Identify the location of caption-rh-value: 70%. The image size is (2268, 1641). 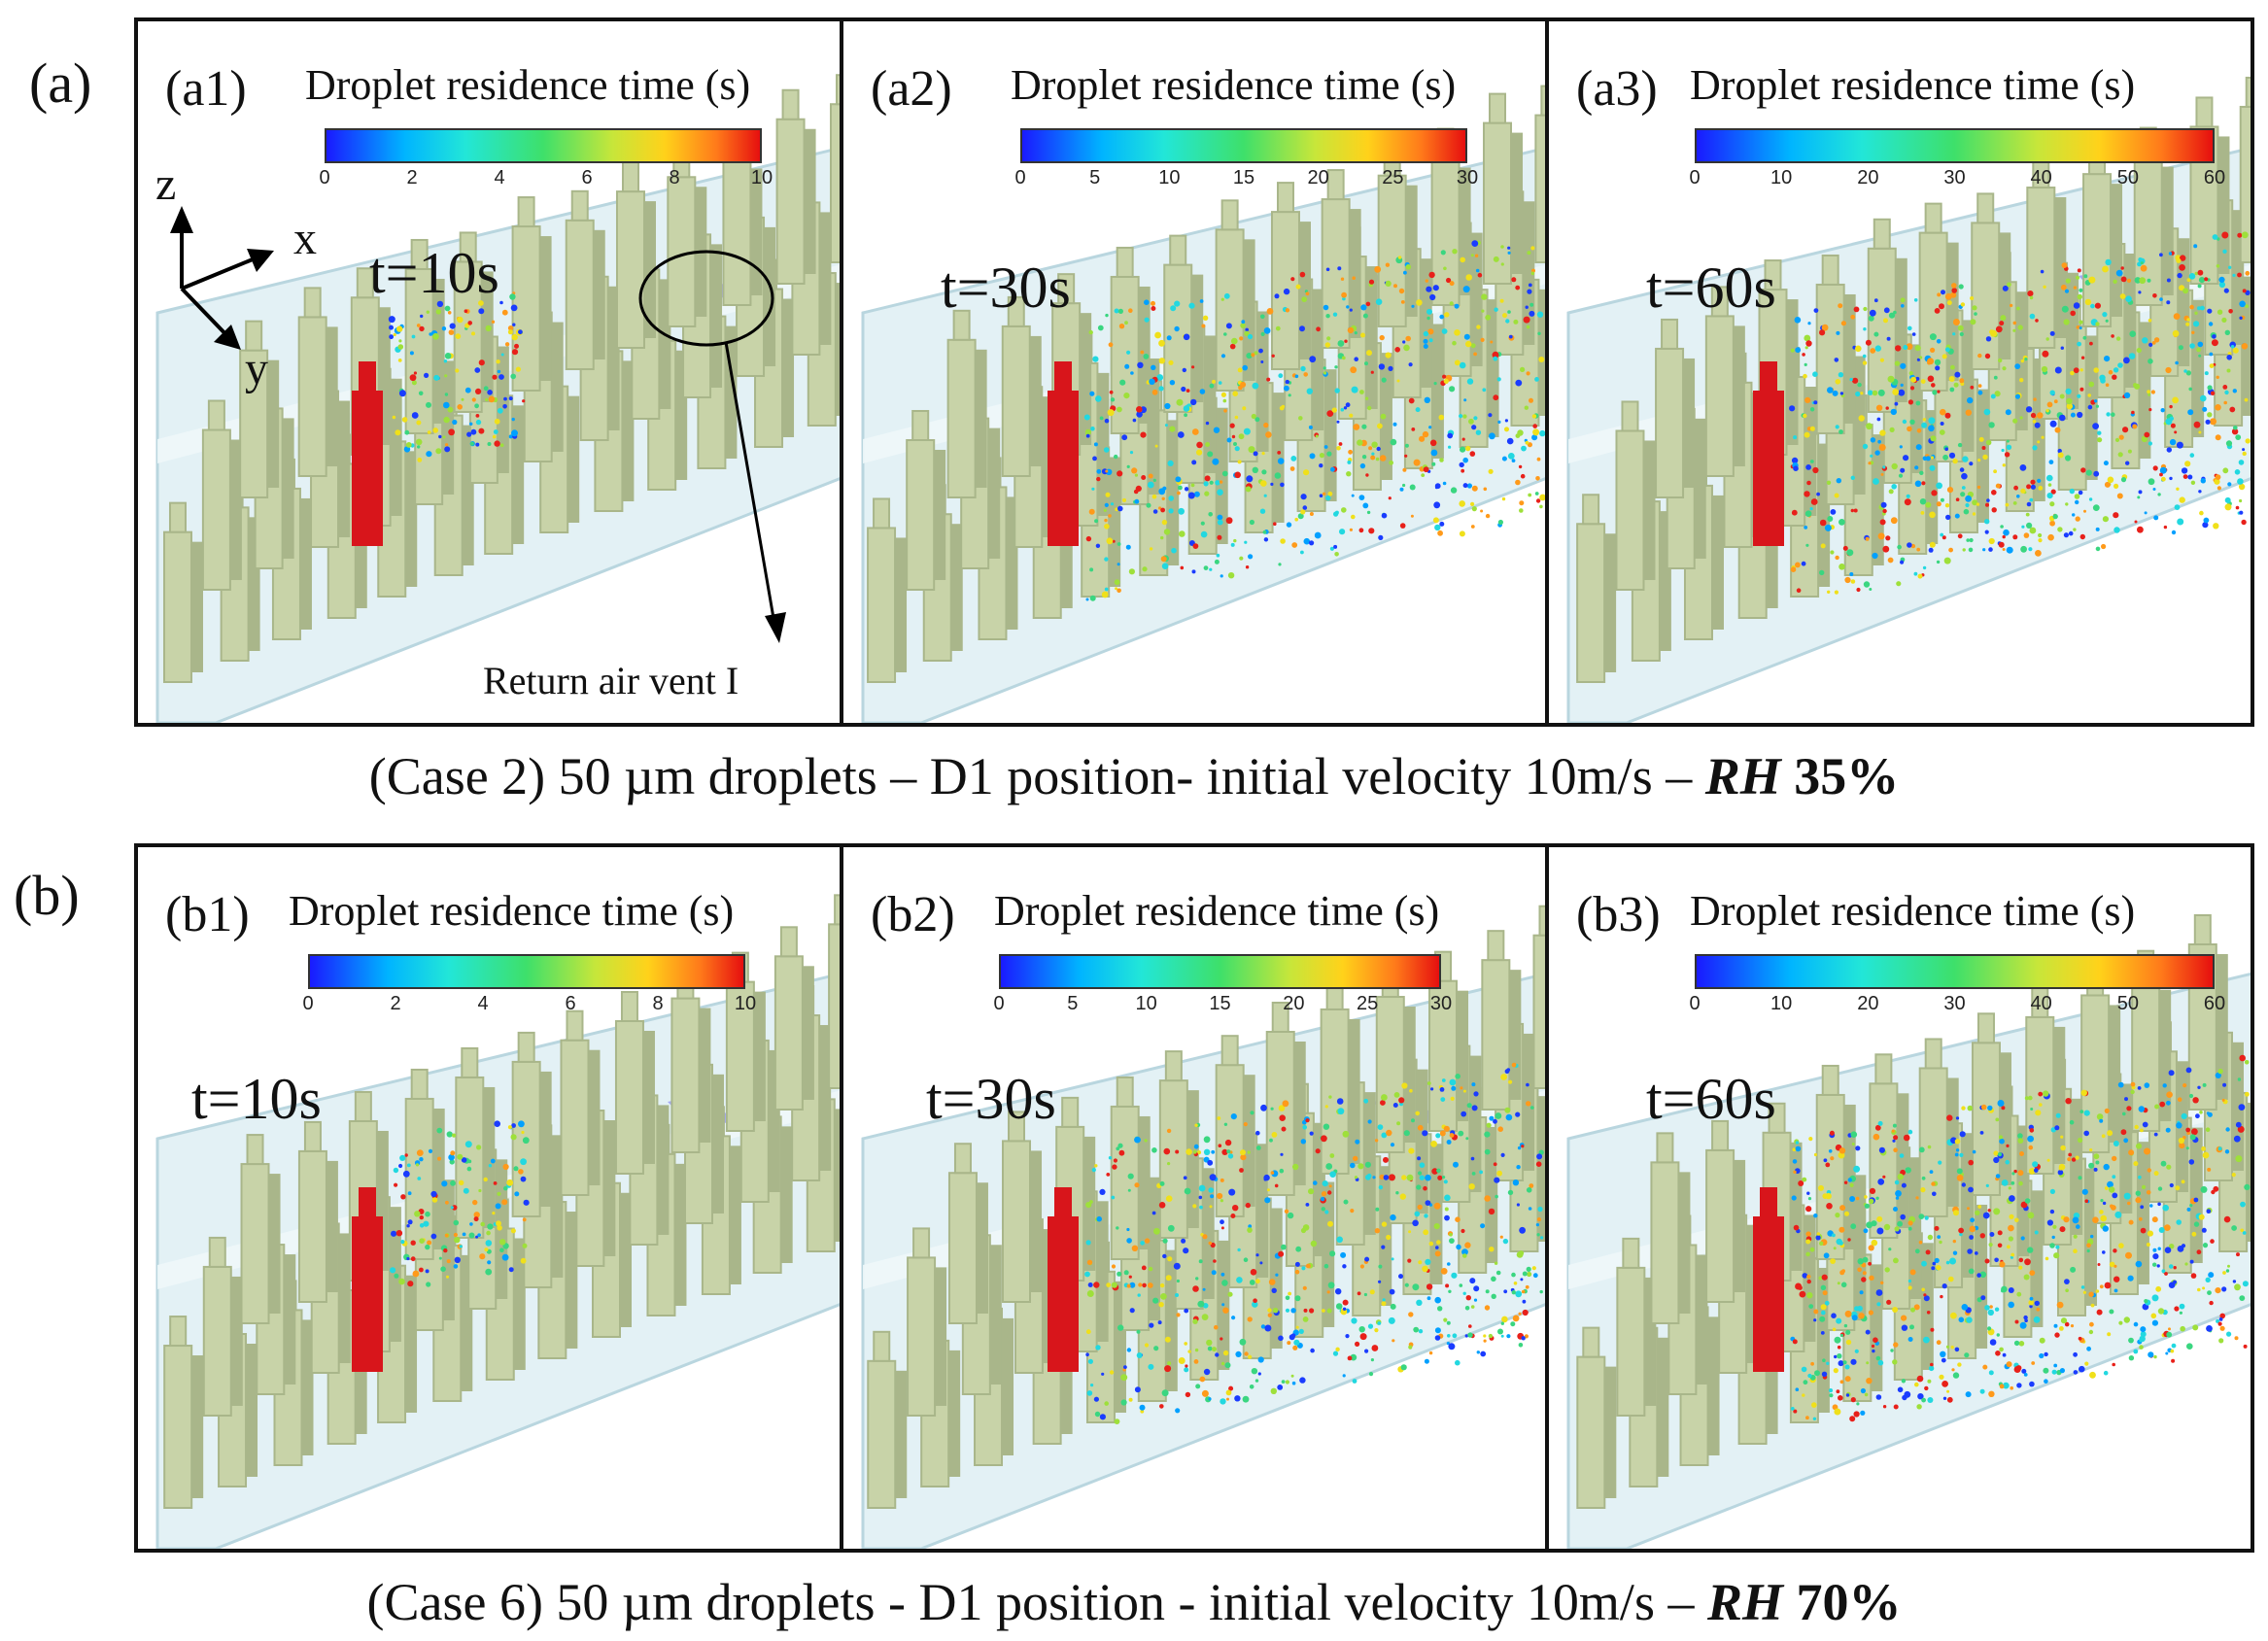
(1842, 1602).